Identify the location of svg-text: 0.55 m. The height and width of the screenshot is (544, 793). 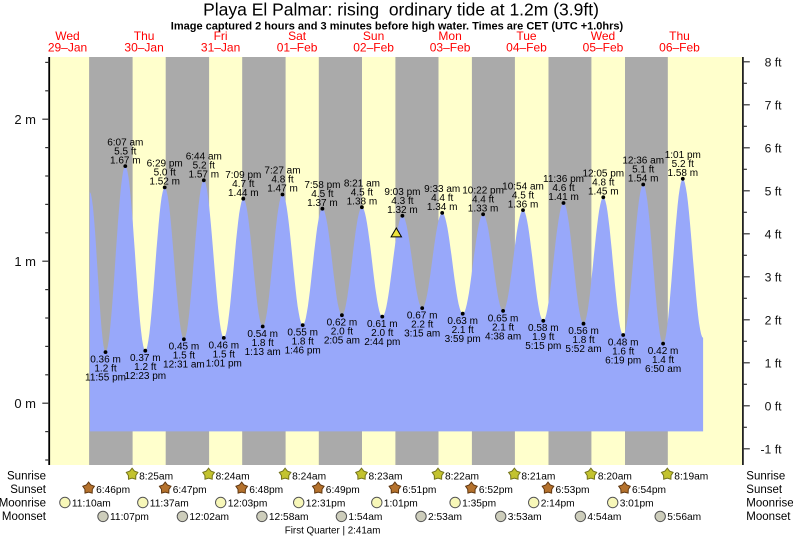
(302, 333).